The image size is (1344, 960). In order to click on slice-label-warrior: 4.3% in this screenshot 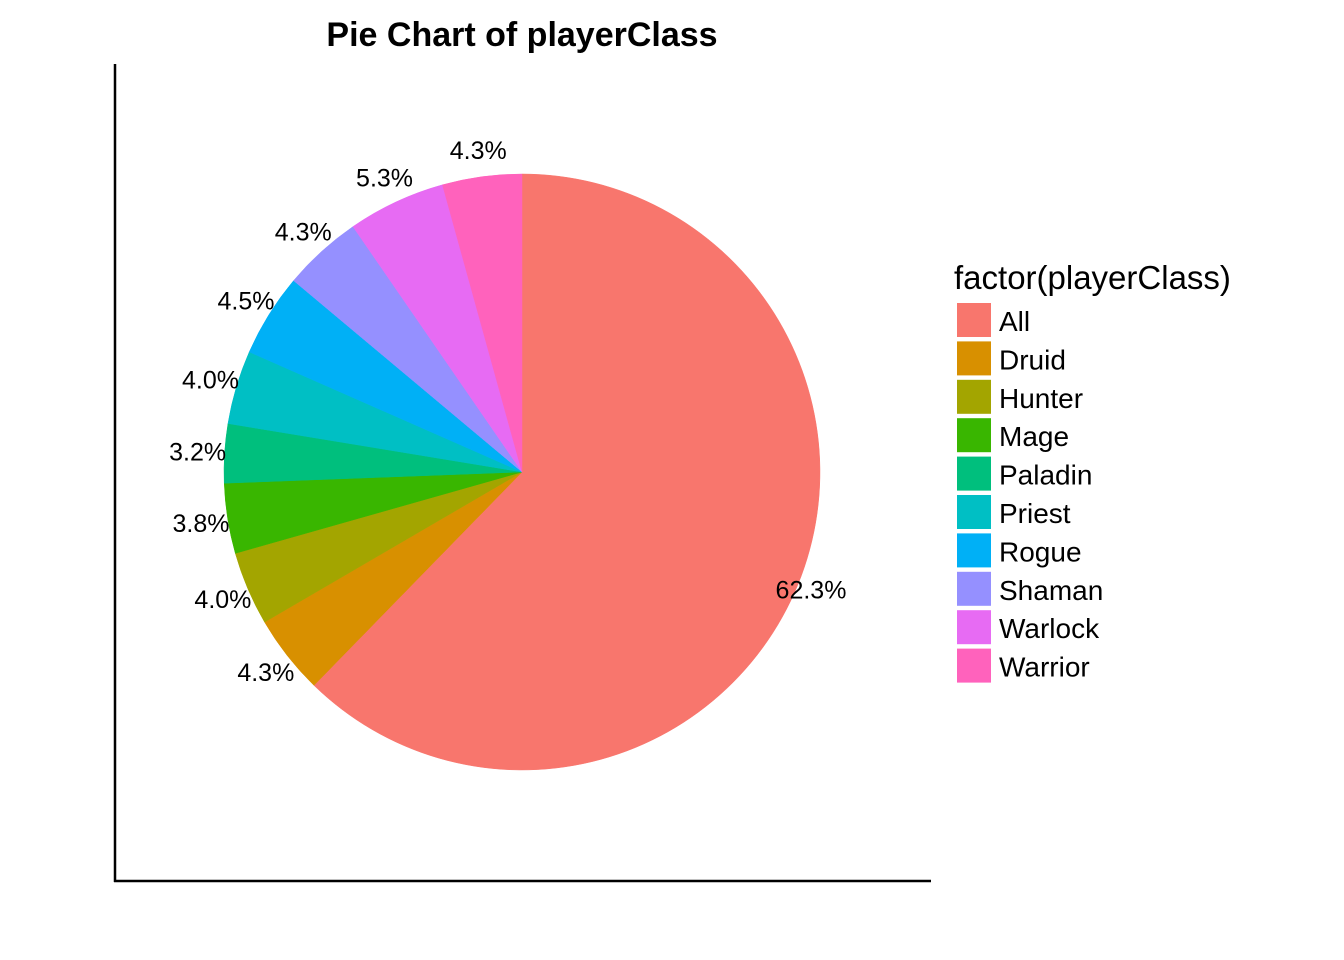, I will do `click(478, 151)`.